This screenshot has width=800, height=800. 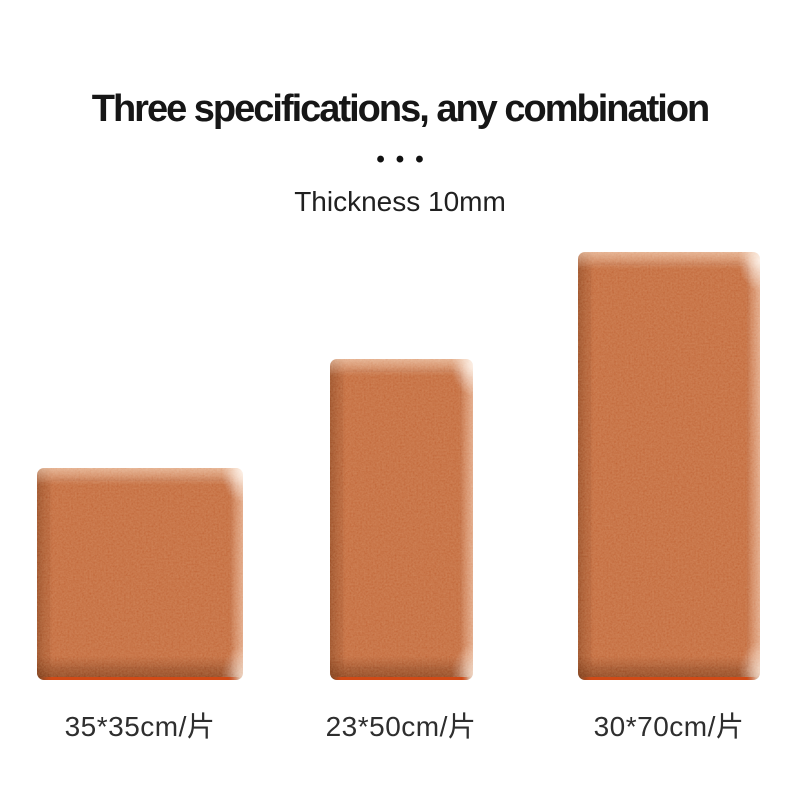 What do you see at coordinates (669, 726) in the screenshot?
I see `panel-size-label-3: 30*70cm/片` at bounding box center [669, 726].